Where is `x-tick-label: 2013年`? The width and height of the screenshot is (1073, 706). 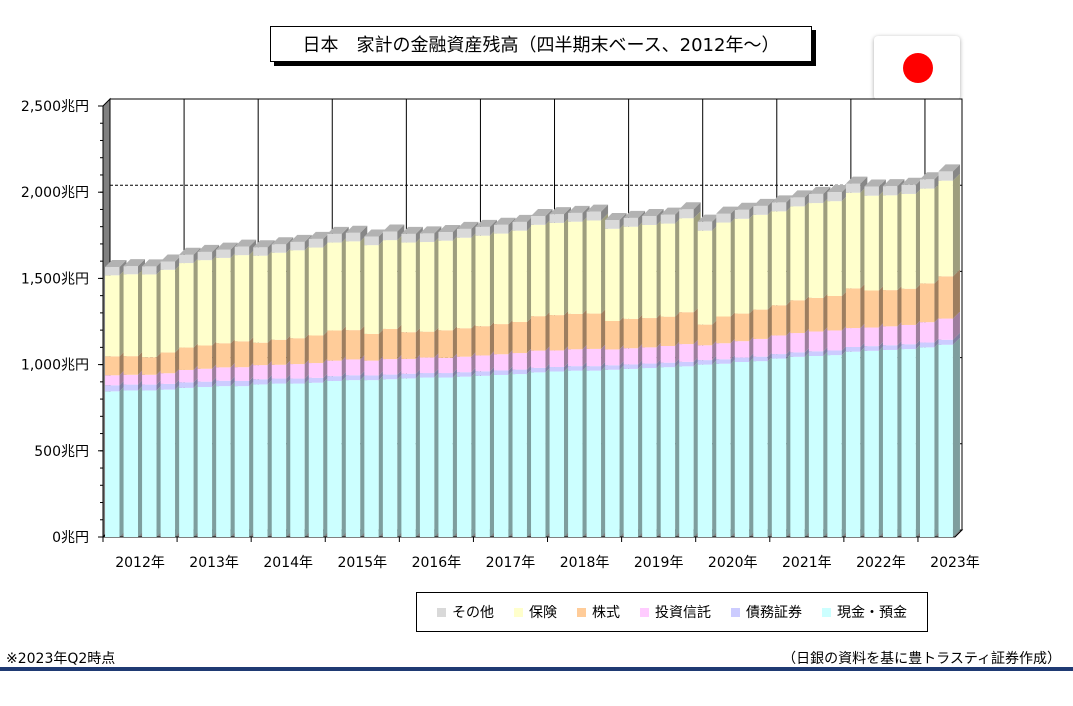 x-tick-label: 2013年 is located at coordinates (214, 563).